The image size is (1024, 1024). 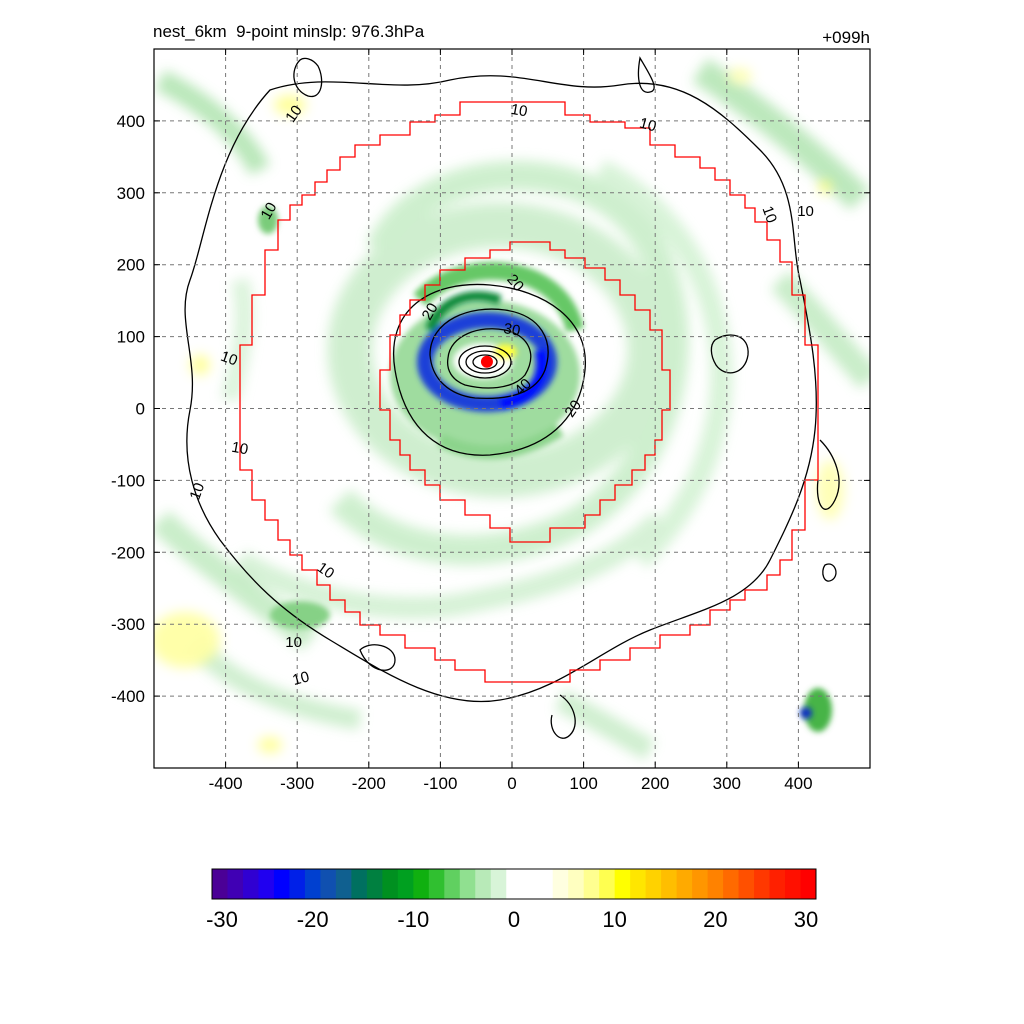 I want to click on contour-label-text: 30, so click(x=511, y=330).